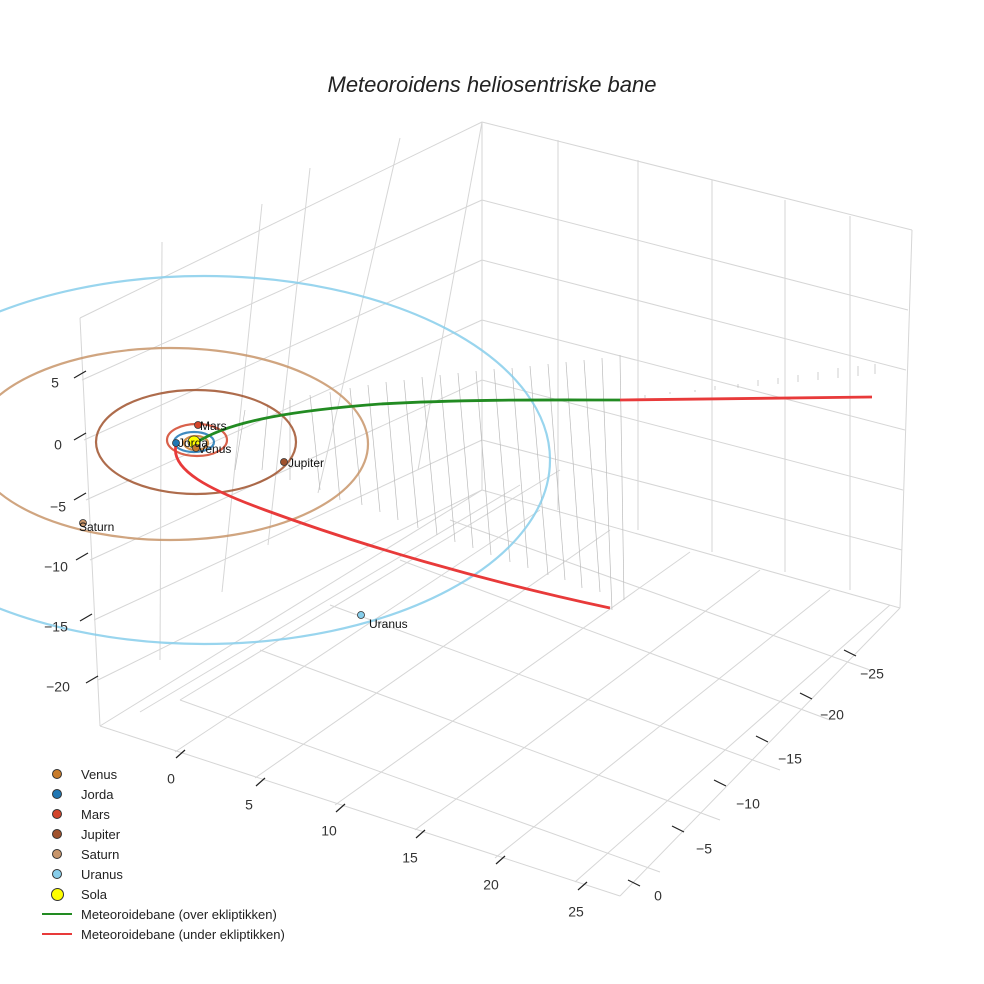  What do you see at coordinates (832, 715) in the screenshot?
I see `y-tick-label: −20` at bounding box center [832, 715].